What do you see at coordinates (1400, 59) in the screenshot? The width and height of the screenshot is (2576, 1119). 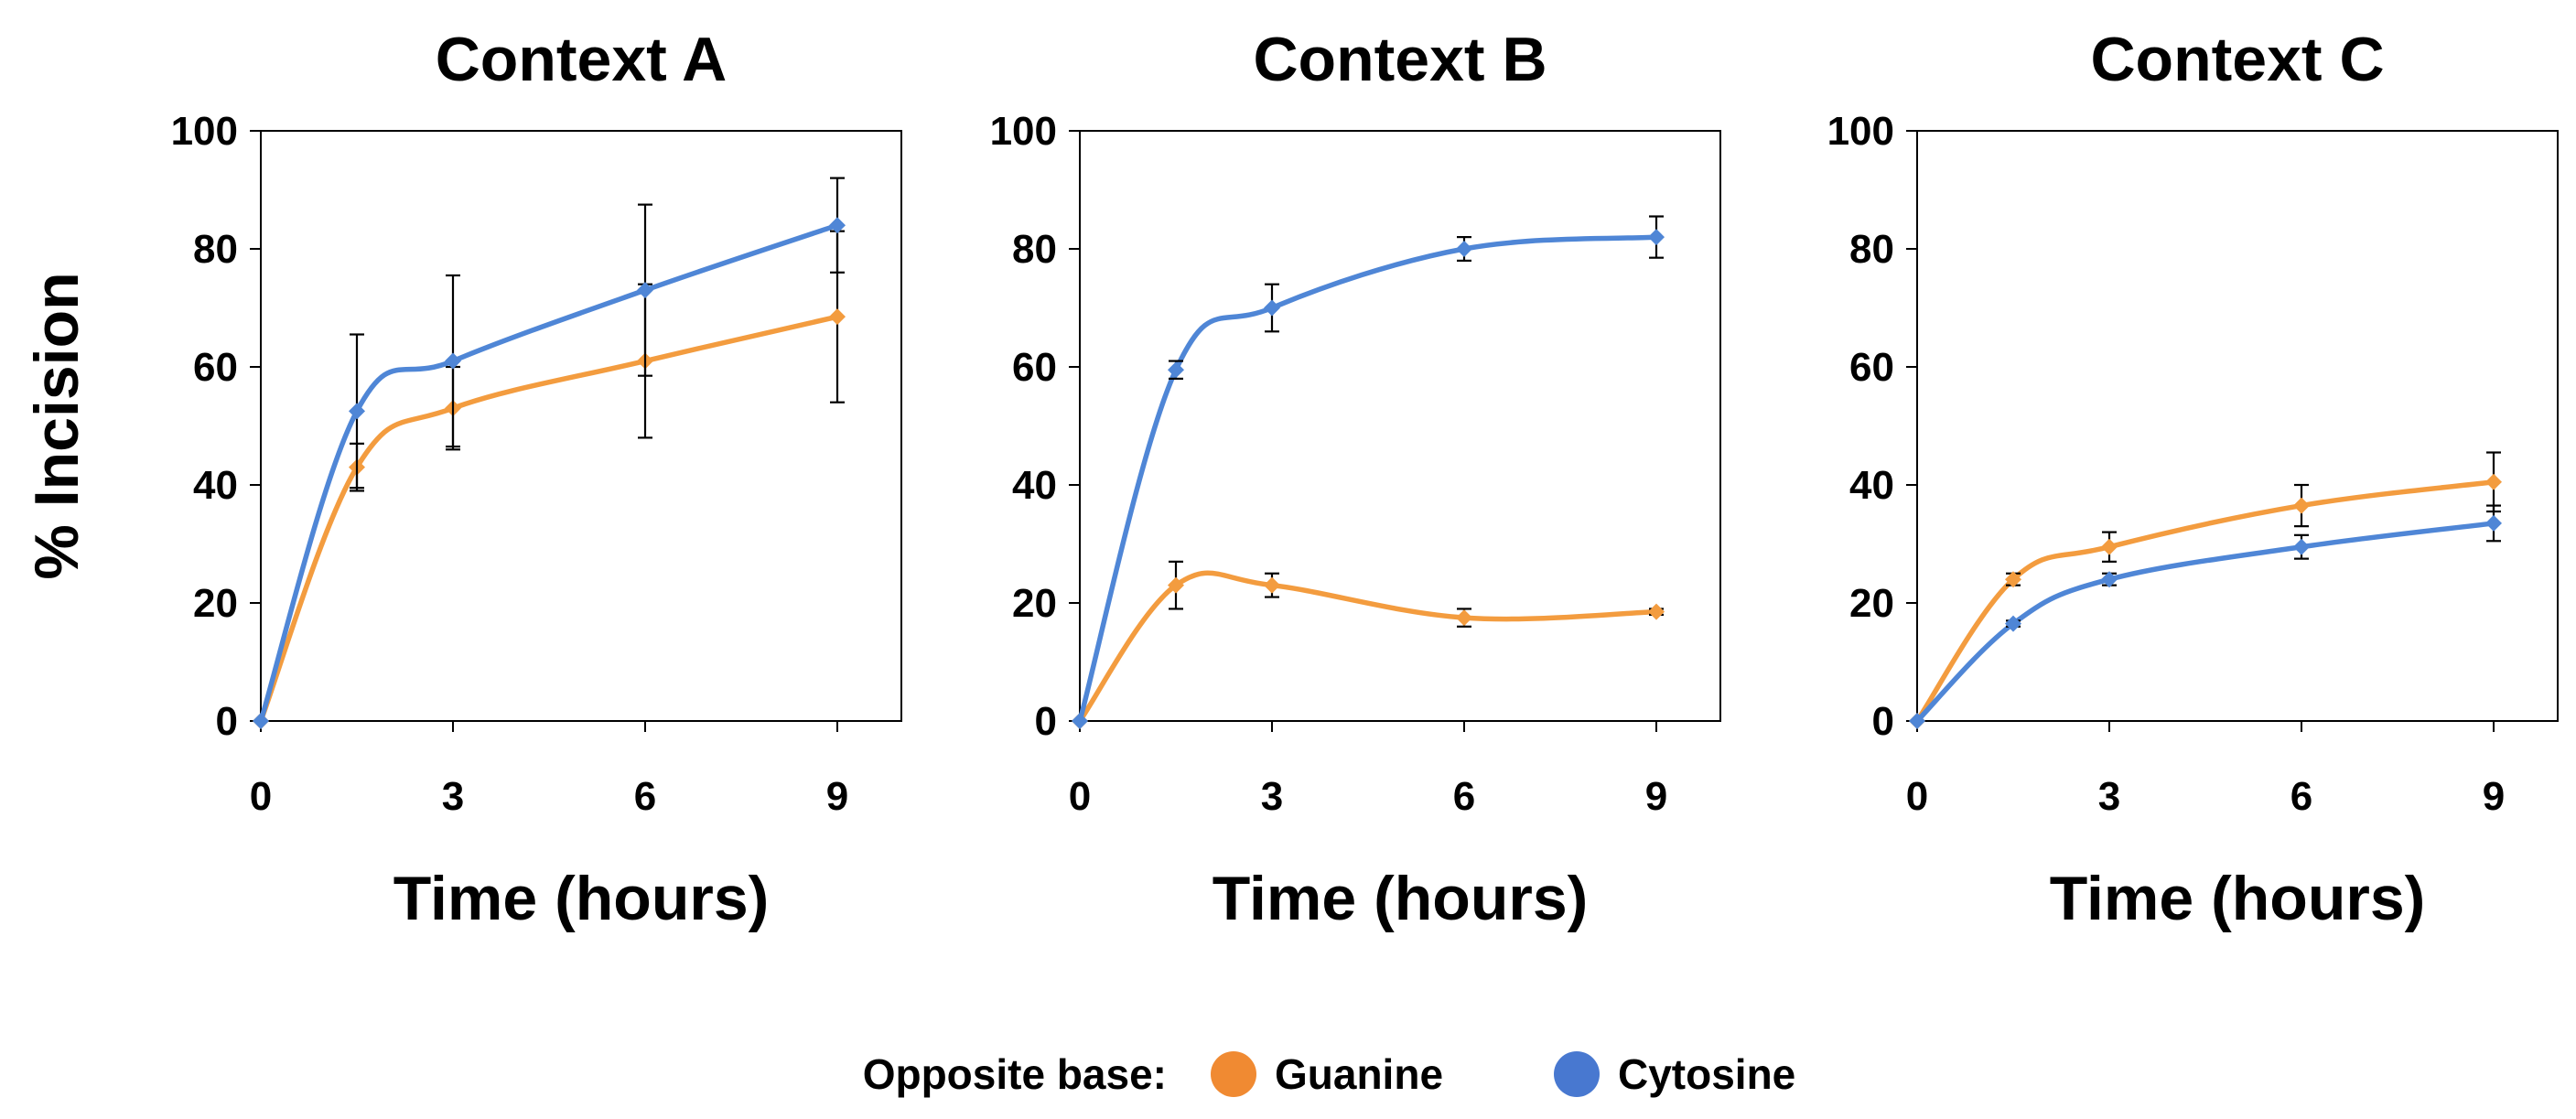 I see `panel-title: Context B` at bounding box center [1400, 59].